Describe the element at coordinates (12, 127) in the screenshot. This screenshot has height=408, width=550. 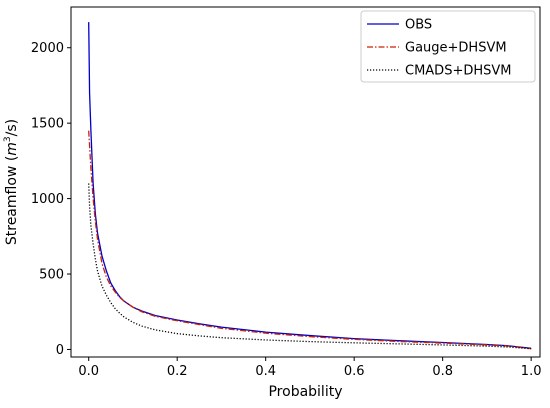
I see `y-axis-label-suffix: /s)` at that location.